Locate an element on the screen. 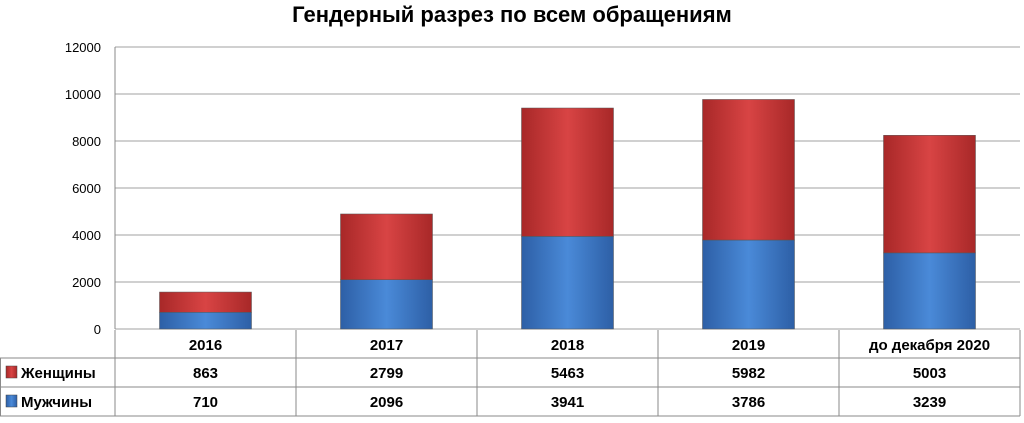  y-tick-label: 8000 is located at coordinates (86, 141).